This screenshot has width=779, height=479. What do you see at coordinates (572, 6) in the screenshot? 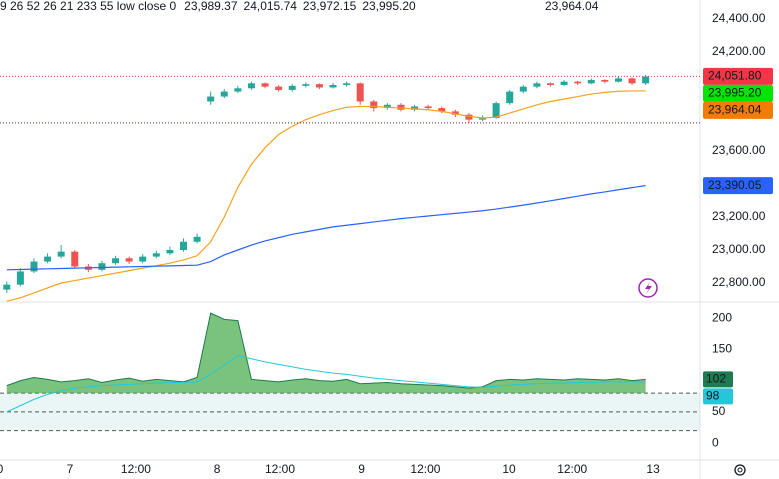
I see `legend-ma-value: 23,964.04` at bounding box center [572, 6].